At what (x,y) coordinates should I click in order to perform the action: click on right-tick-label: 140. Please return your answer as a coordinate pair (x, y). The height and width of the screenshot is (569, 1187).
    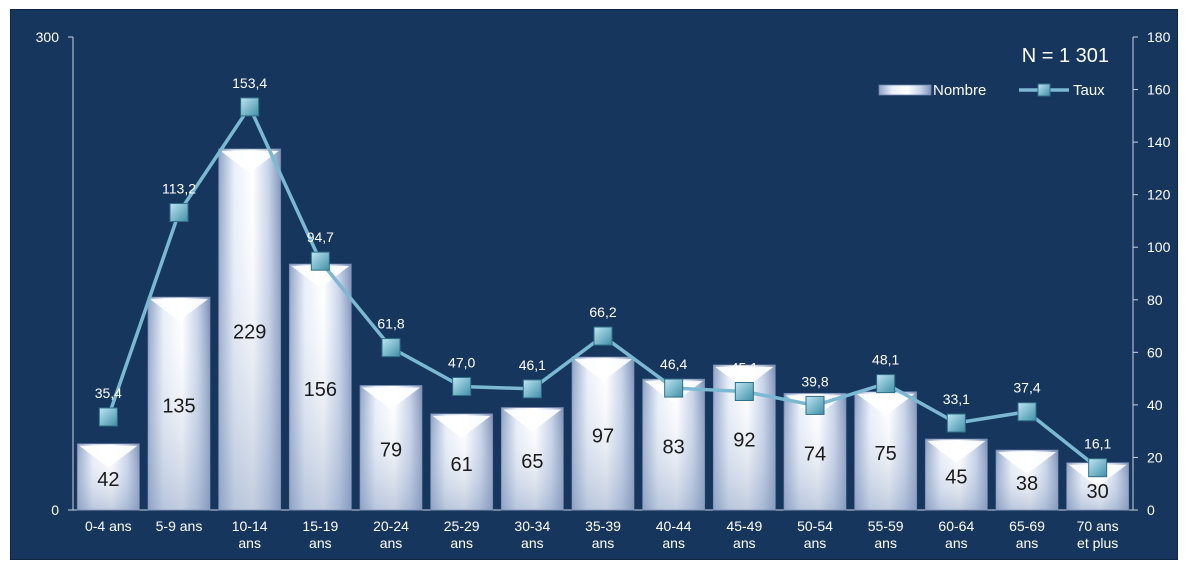
    Looking at the image, I should click on (1159, 142).